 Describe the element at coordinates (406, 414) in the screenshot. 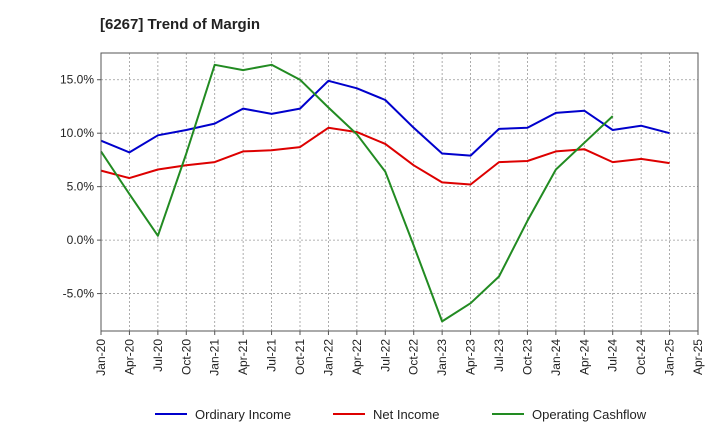

I see `legend-label-net-income: Net Income` at that location.